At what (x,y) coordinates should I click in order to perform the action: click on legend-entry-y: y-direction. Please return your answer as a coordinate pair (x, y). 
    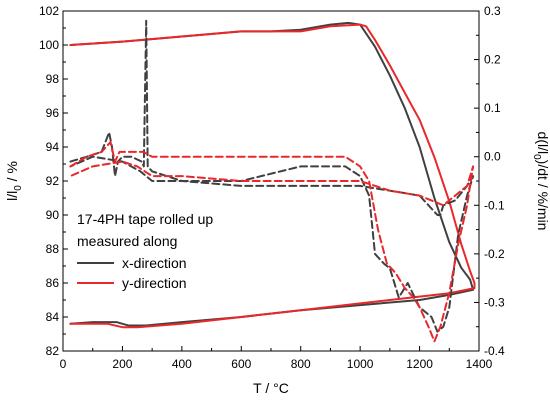
    Looking at the image, I should click on (154, 283).